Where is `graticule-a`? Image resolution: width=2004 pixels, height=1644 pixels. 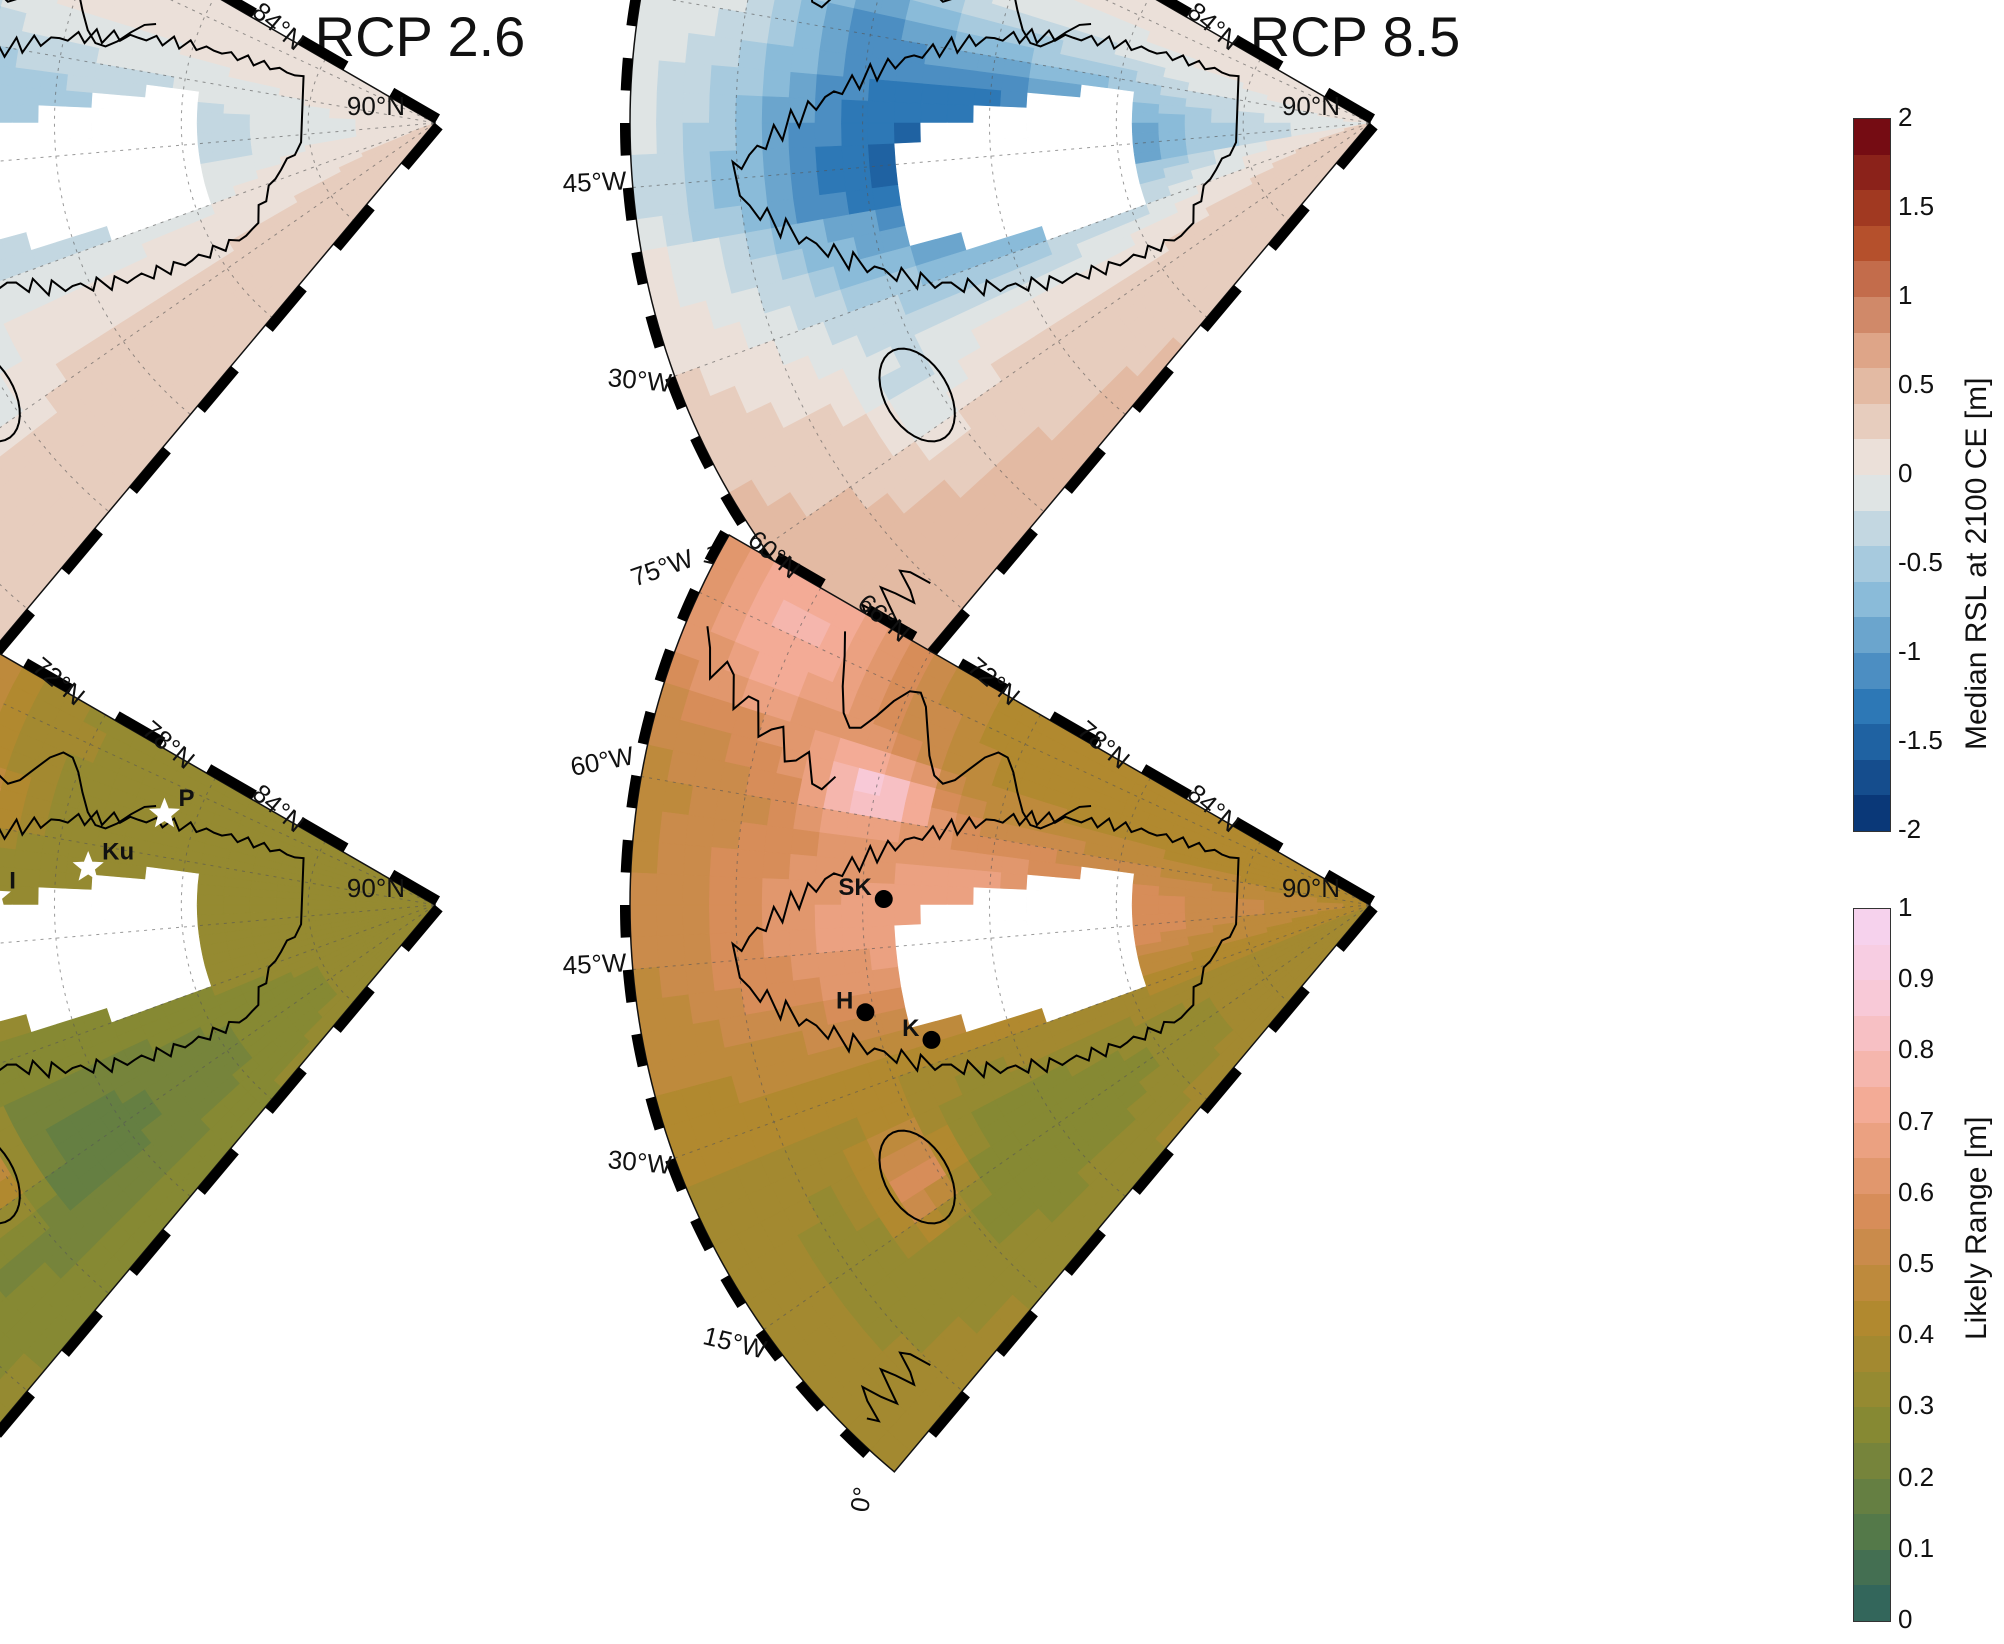 graticule-a is located at coordinates (218, 305).